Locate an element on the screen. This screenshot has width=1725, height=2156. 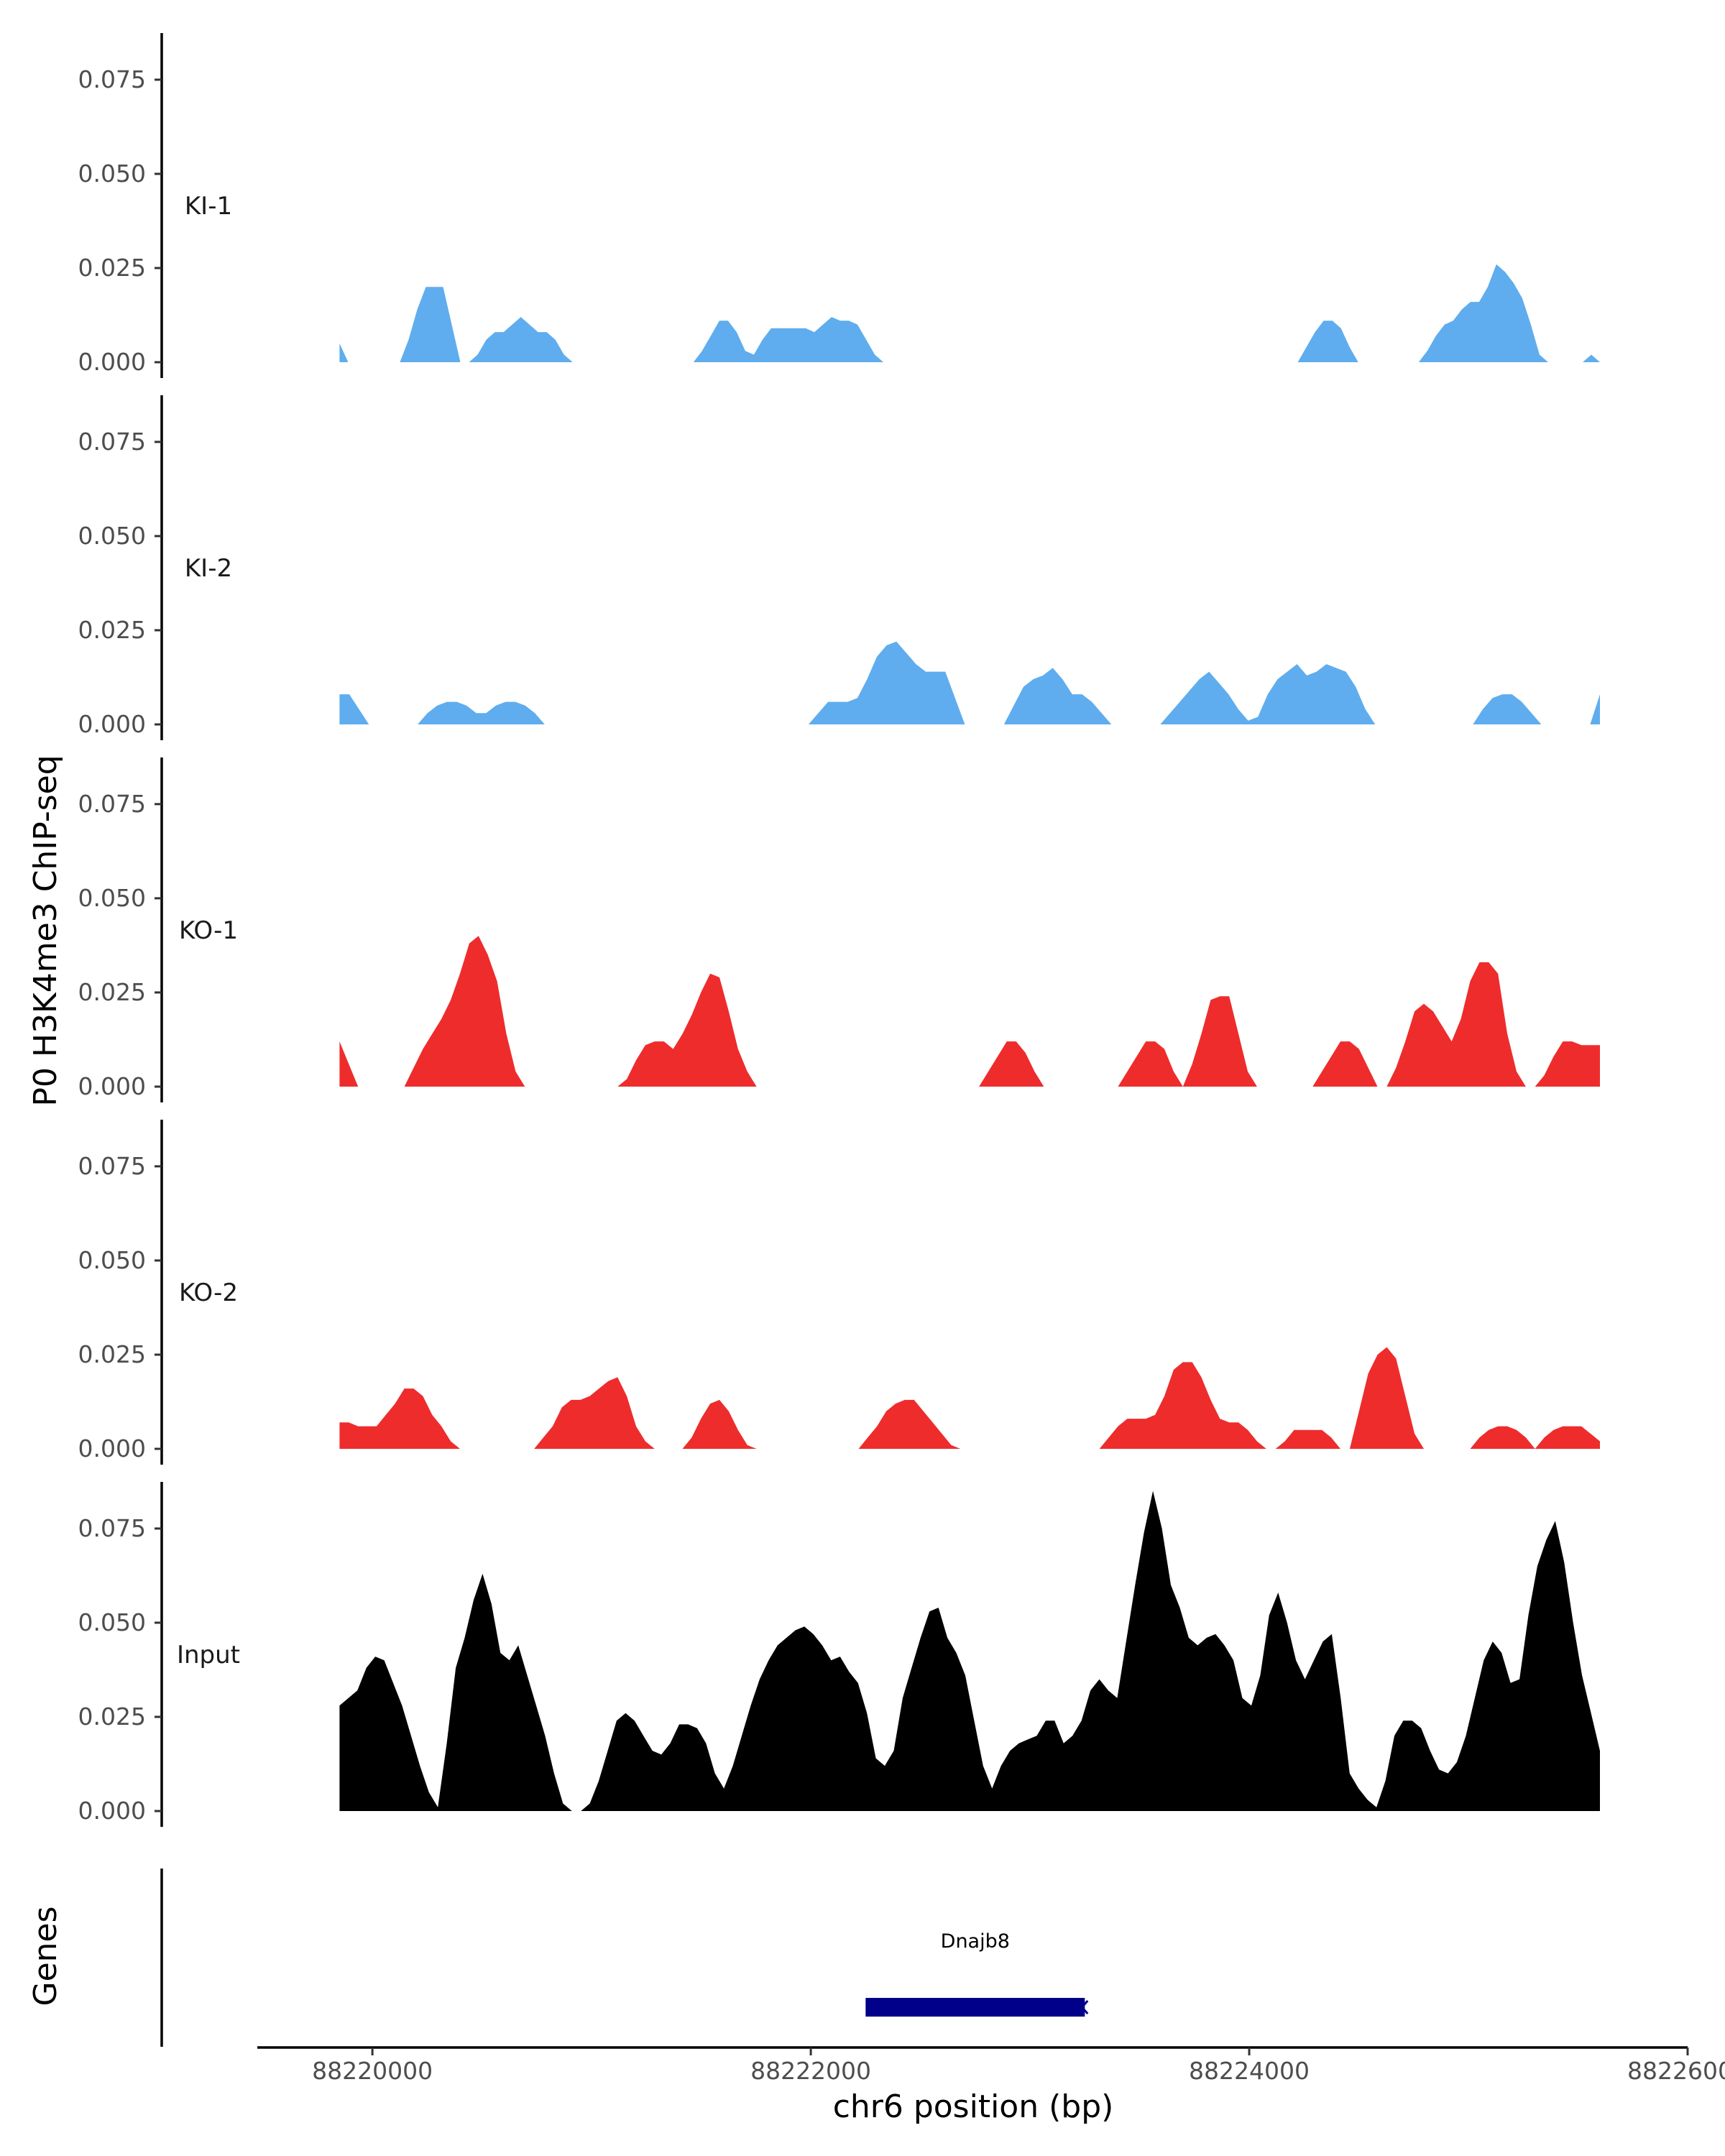
track-label: KO-2 is located at coordinates (208, 1293).